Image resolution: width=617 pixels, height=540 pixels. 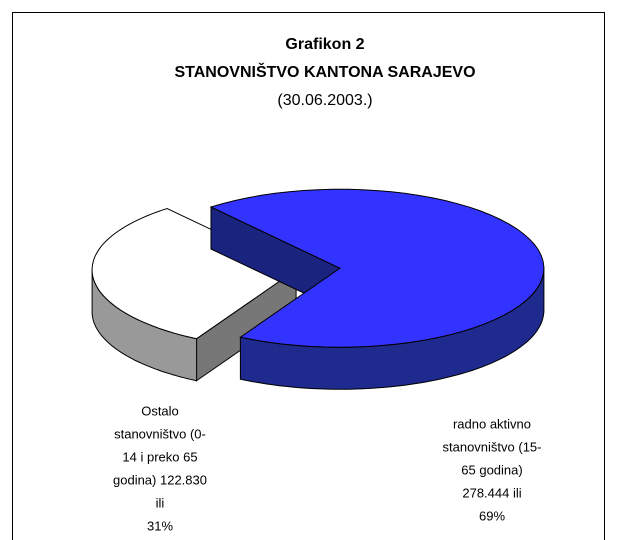 I want to click on value-label: 69%, so click(x=492, y=515).